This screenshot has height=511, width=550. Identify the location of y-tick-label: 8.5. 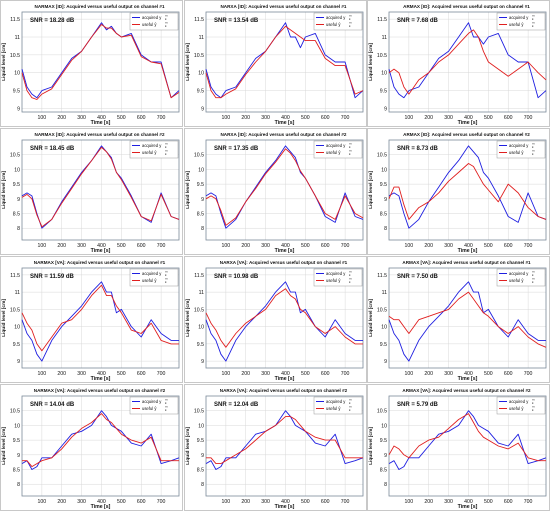
(200, 215).